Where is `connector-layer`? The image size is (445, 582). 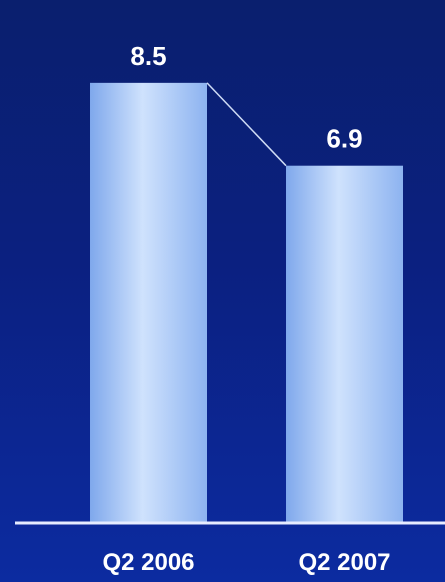
connector-layer is located at coordinates (246, 124).